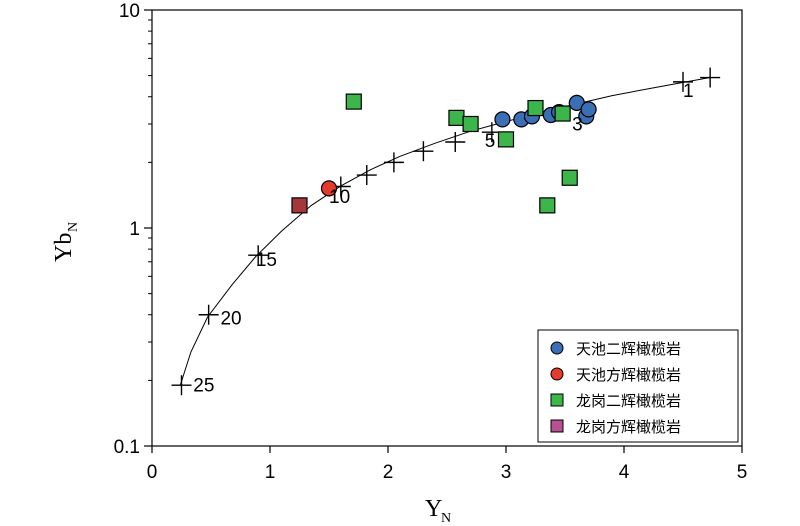 This screenshot has height=526, width=800. What do you see at coordinates (444, 153) in the screenshot?
I see `data-points-layer` at bounding box center [444, 153].